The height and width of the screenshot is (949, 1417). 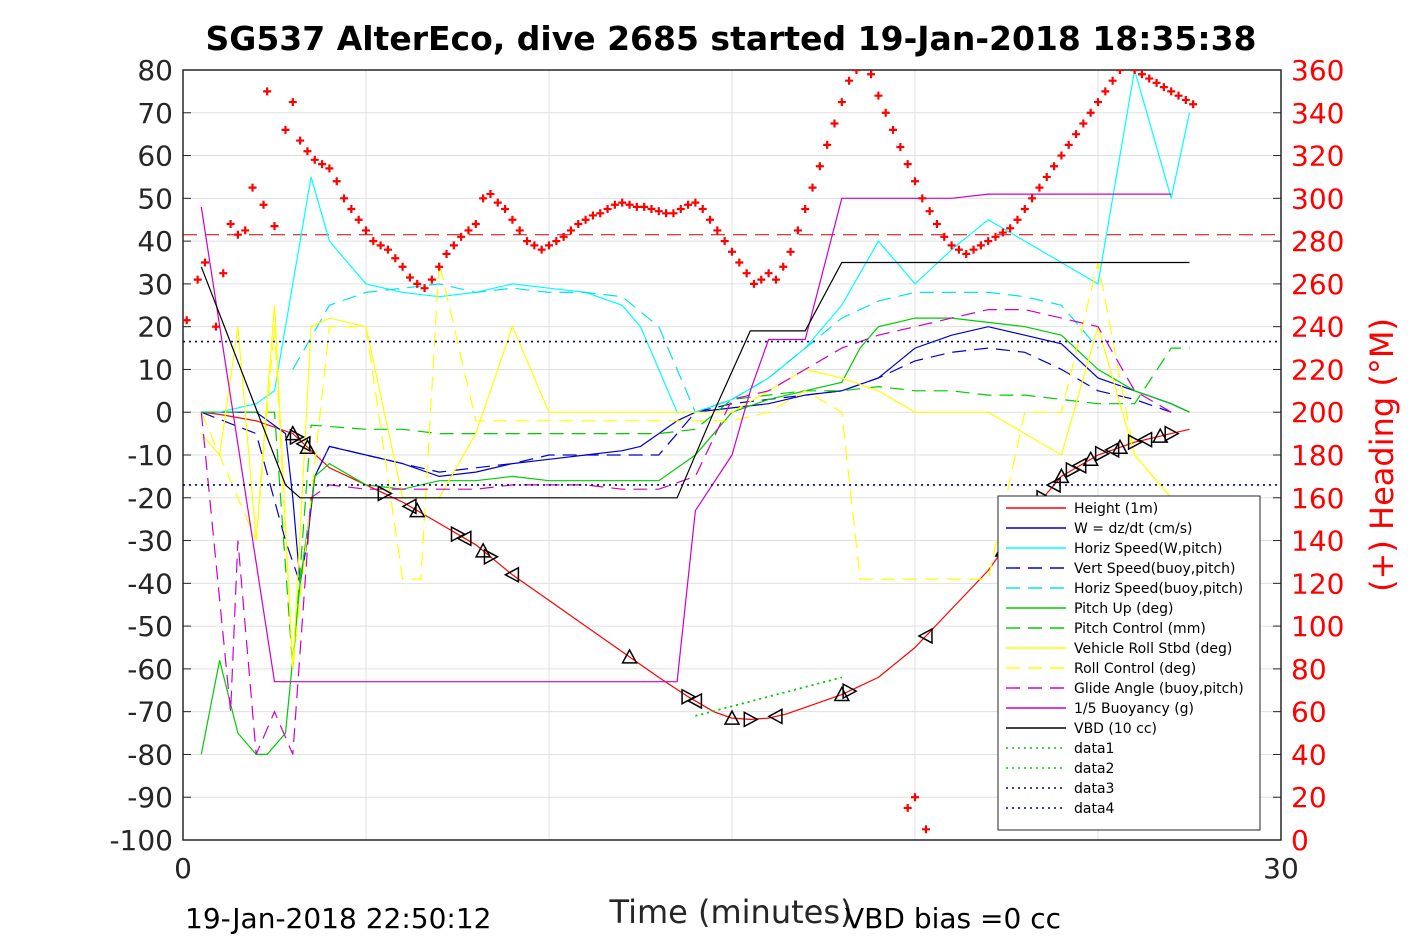 I want to click on y-tick-label: 40, so click(x=155, y=241).